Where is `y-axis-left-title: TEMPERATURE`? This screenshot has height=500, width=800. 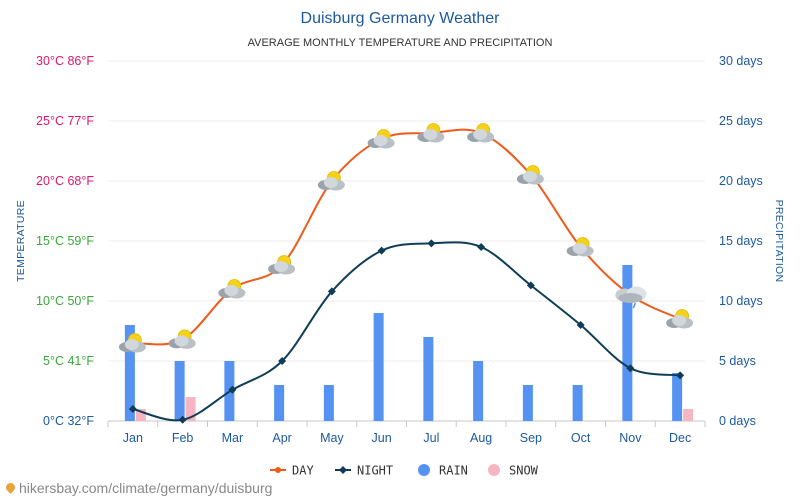 y-axis-left-title: TEMPERATURE is located at coordinates (21, 241).